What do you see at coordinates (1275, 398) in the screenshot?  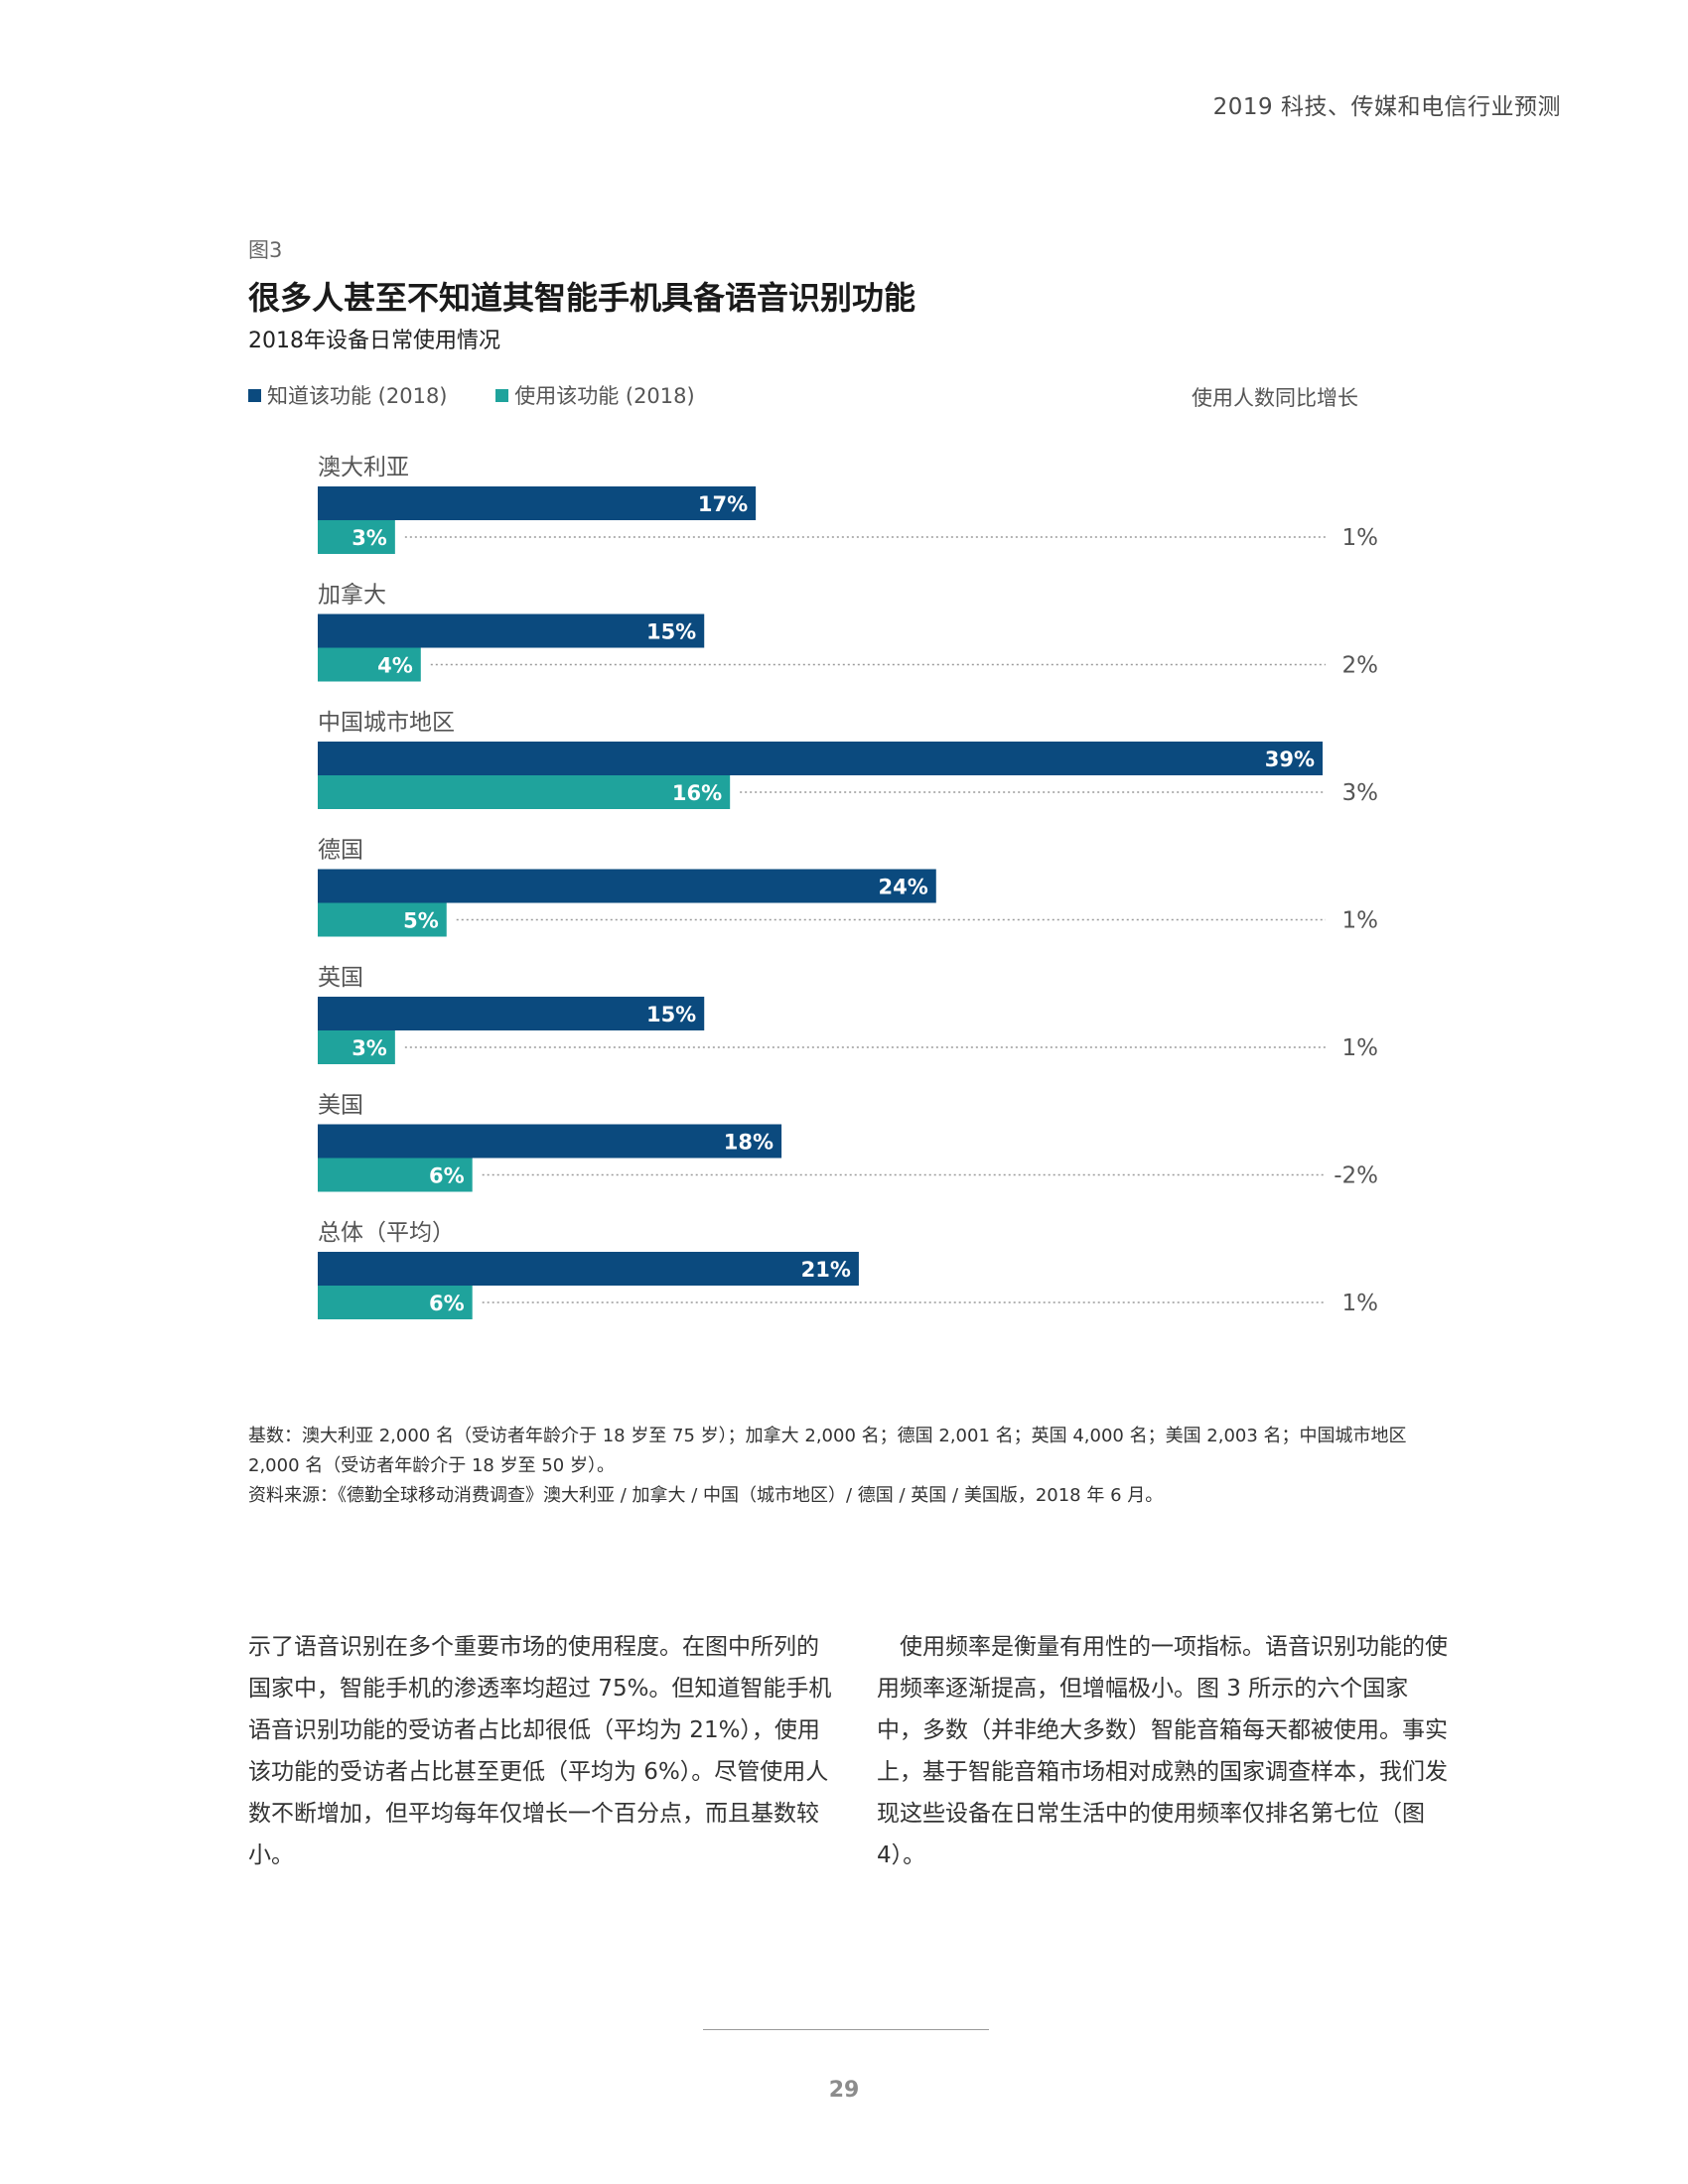 I see `growth-column-header: 使用人数同比增长` at bounding box center [1275, 398].